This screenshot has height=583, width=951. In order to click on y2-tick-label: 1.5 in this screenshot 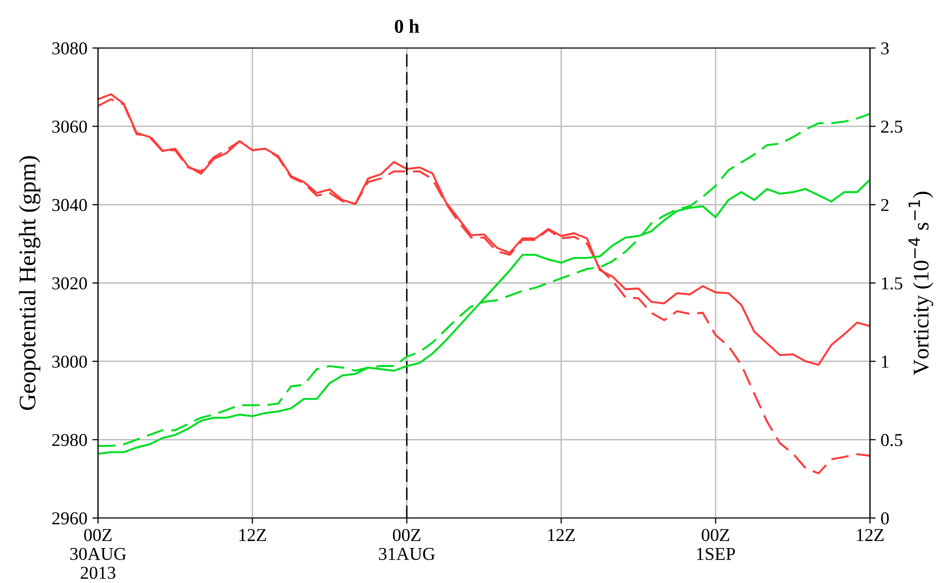, I will do `click(892, 283)`.